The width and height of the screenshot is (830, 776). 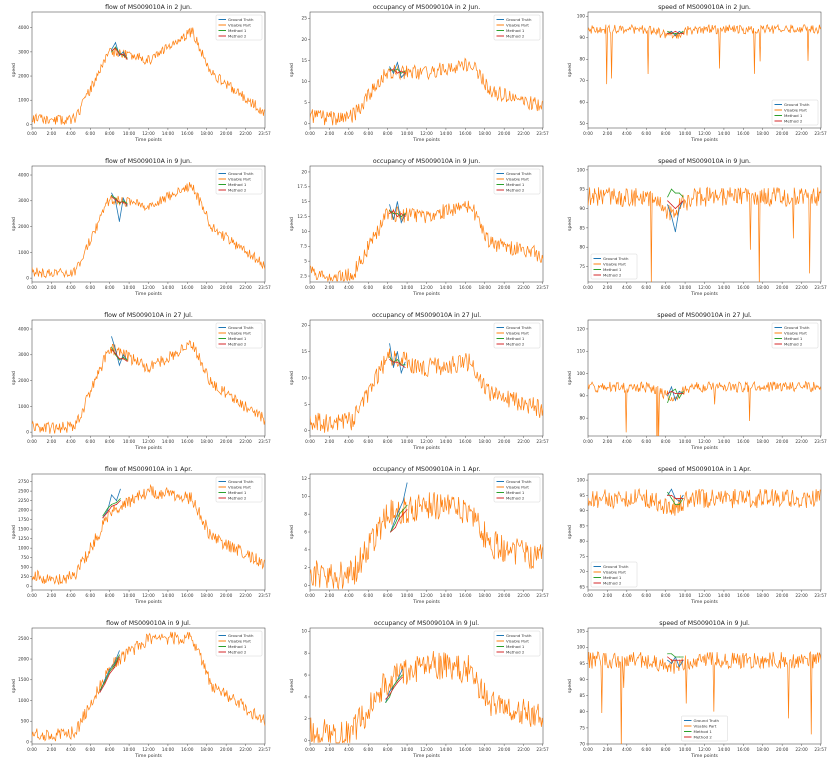 I want to click on chart-title: occupancy of MS009010A in 9 Jul., so click(x=426, y=623).